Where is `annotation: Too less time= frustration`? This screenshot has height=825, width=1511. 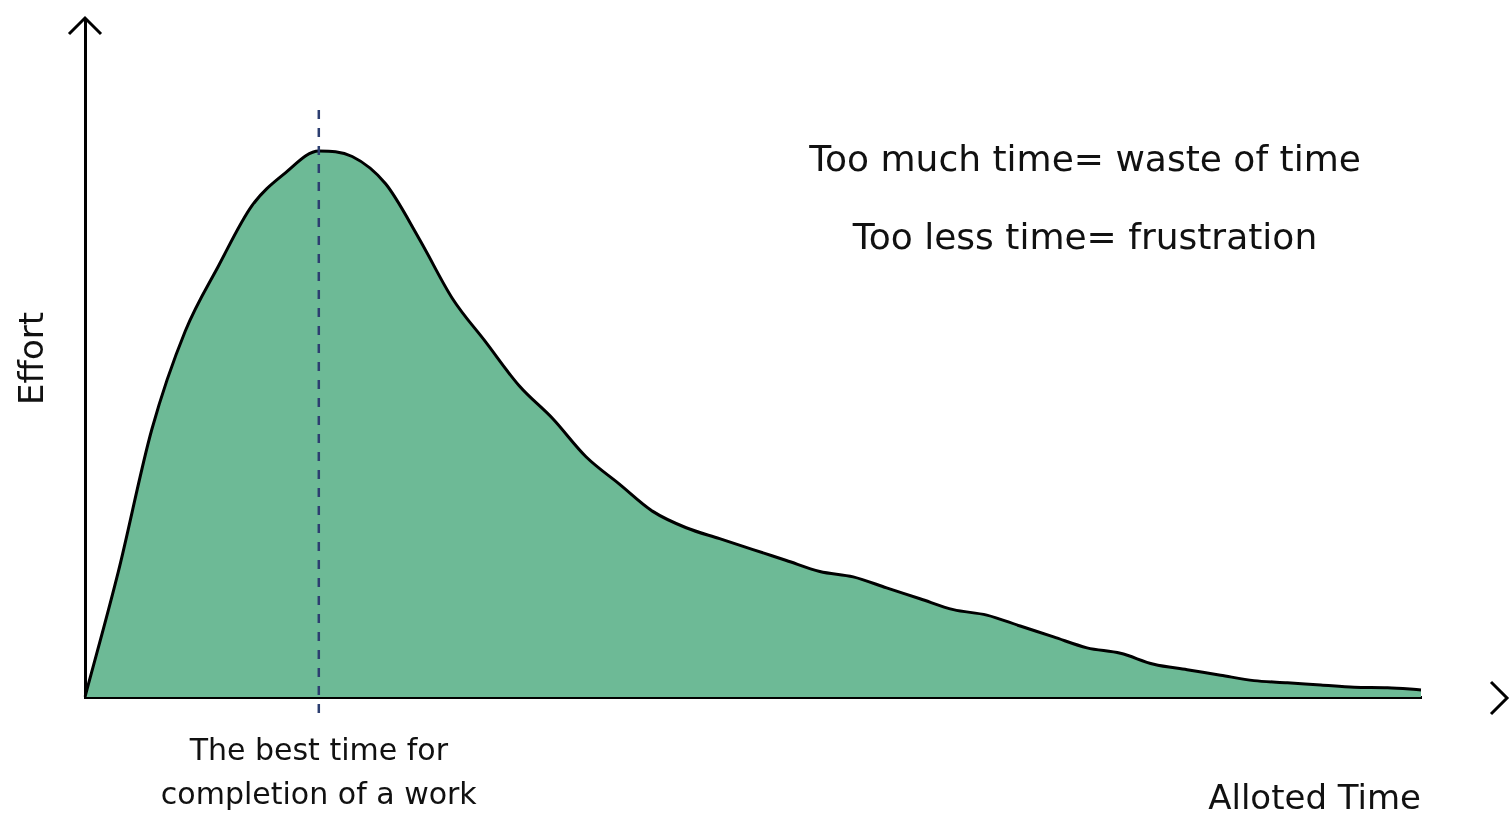 annotation: Too less time= frustration is located at coordinates (1084, 237).